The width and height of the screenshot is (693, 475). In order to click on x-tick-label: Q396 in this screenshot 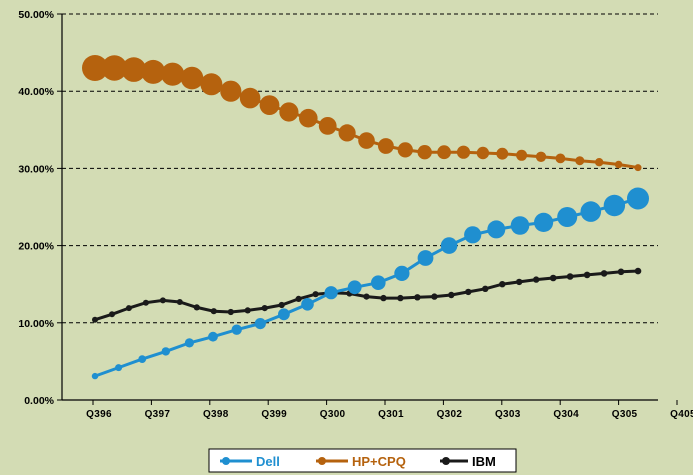, I will do `click(99, 414)`.